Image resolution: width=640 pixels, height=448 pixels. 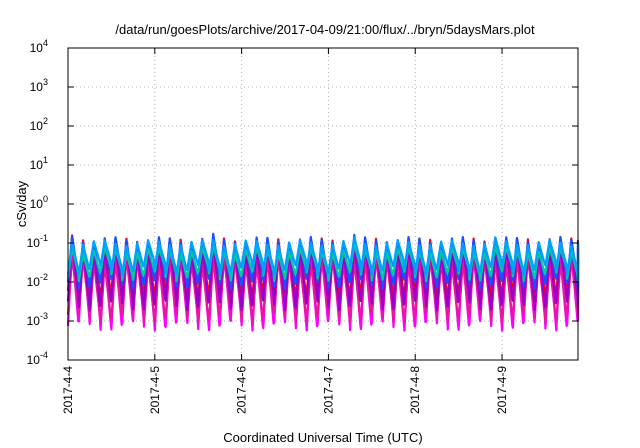 What do you see at coordinates (39, 46) in the screenshot?
I see `y-tick-label: 10⁴` at bounding box center [39, 46].